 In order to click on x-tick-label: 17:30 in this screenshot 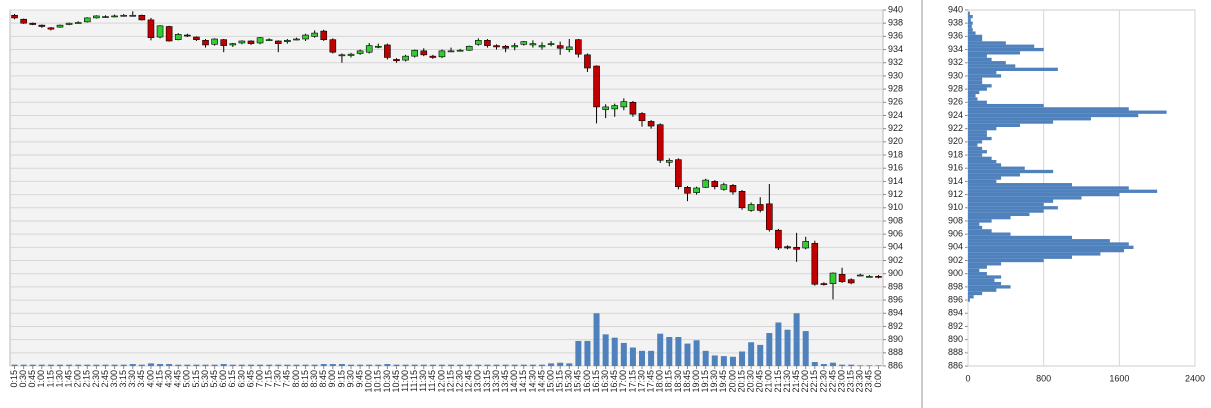, I will do `click(641, 381)`.